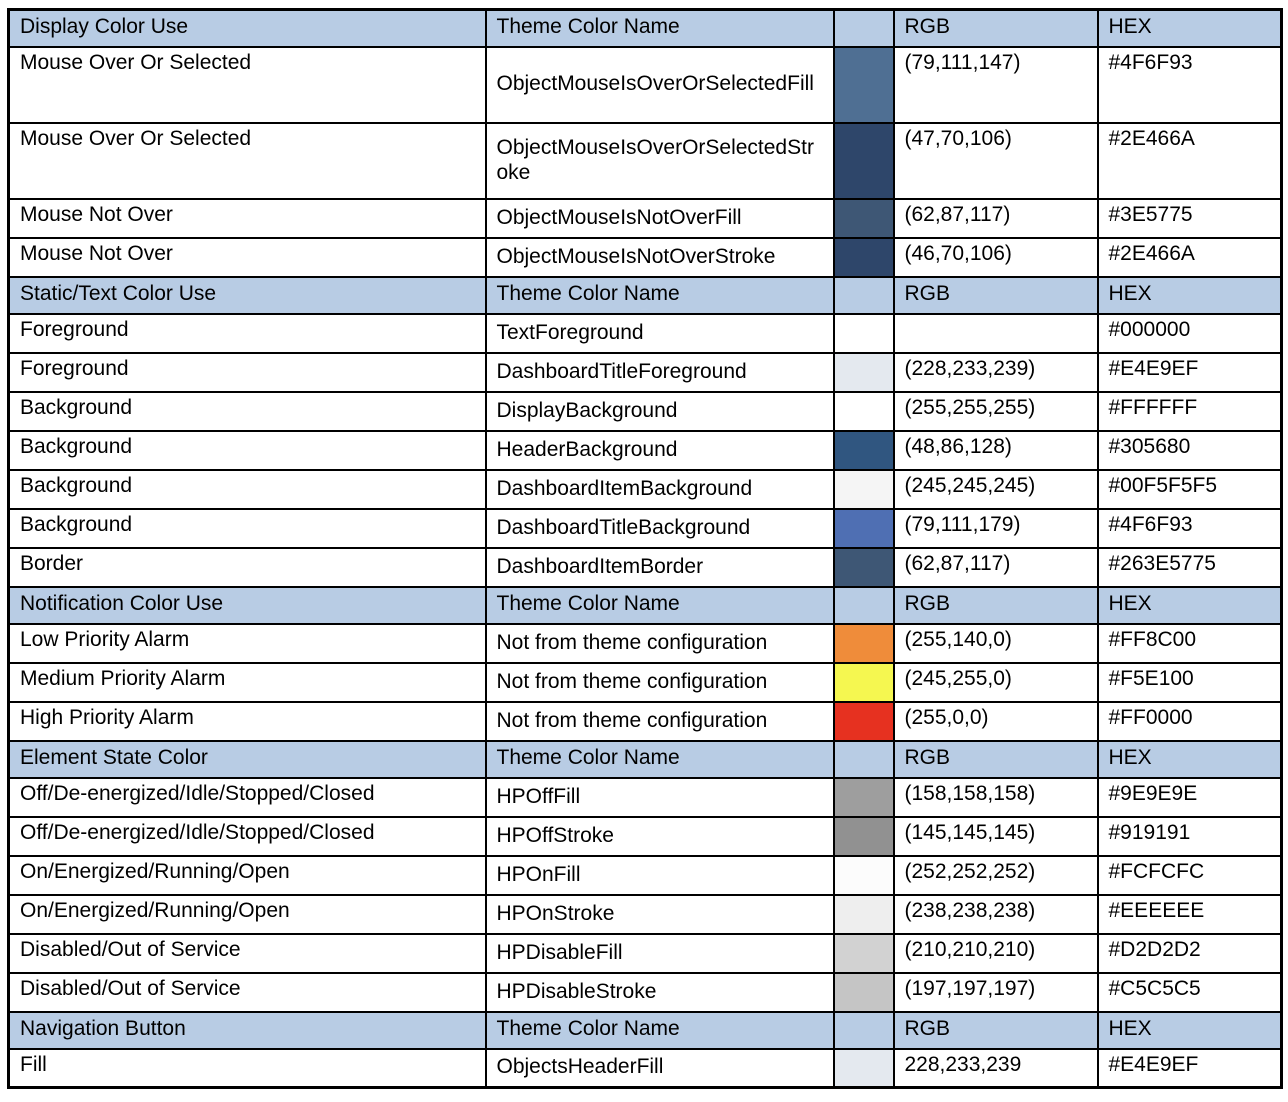 This screenshot has height=1102, width=1288. Describe the element at coordinates (995, 836) in the screenshot. I see `rgb-value-cell: (145,145,145)` at that location.